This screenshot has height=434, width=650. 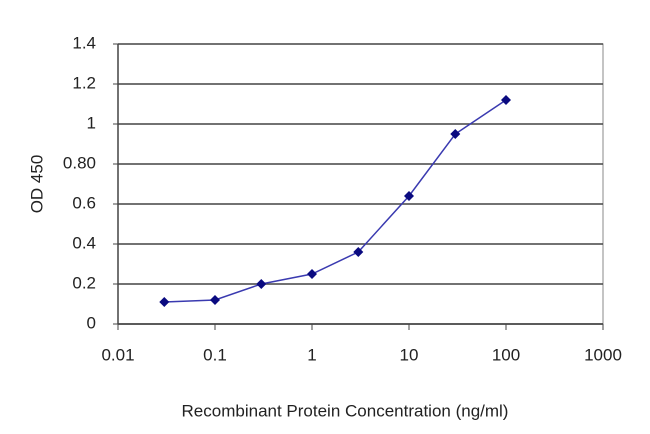 What do you see at coordinates (84, 202) in the screenshot?
I see `y-tick-label: 0.6` at bounding box center [84, 202].